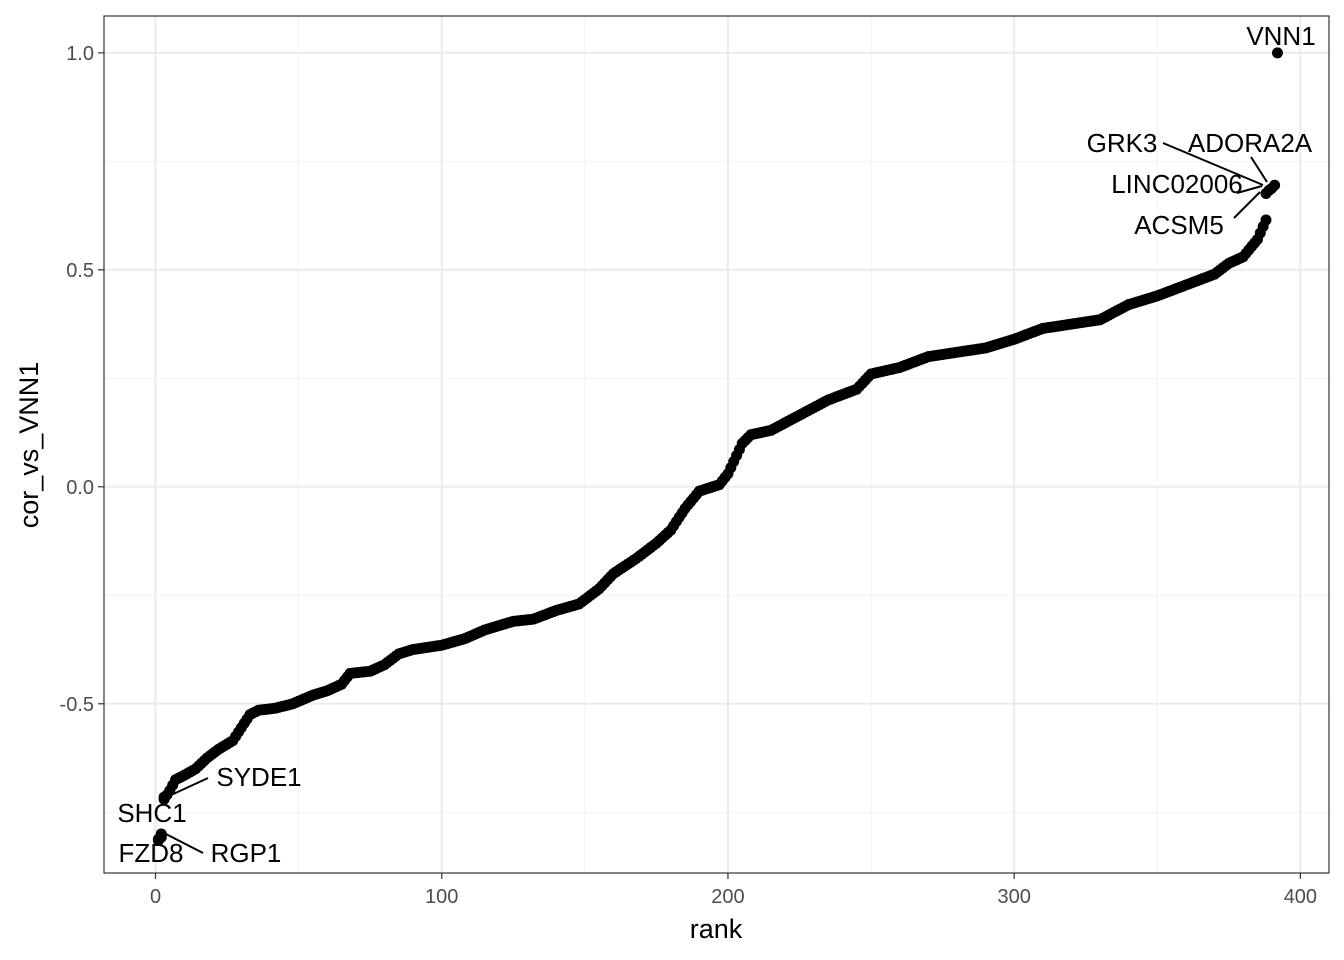 Image resolution: width=1344 pixels, height=960 pixels. What do you see at coordinates (1122, 143) in the screenshot?
I see `gene-label-grk3: GRK3` at bounding box center [1122, 143].